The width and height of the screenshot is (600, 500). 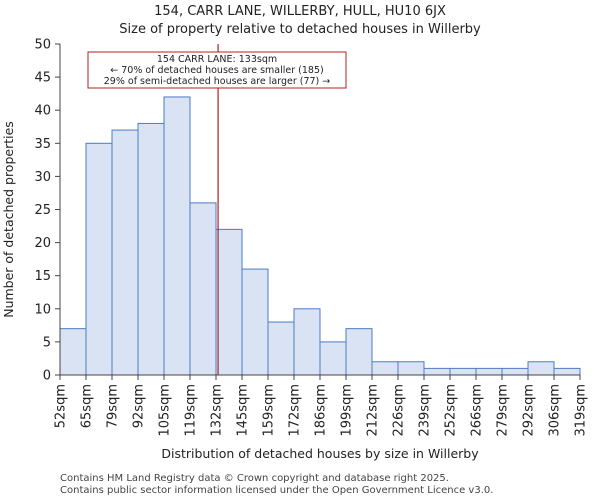 What do you see at coordinates (177, 236) in the screenshot?
I see `bar-105sqm` at bounding box center [177, 236].